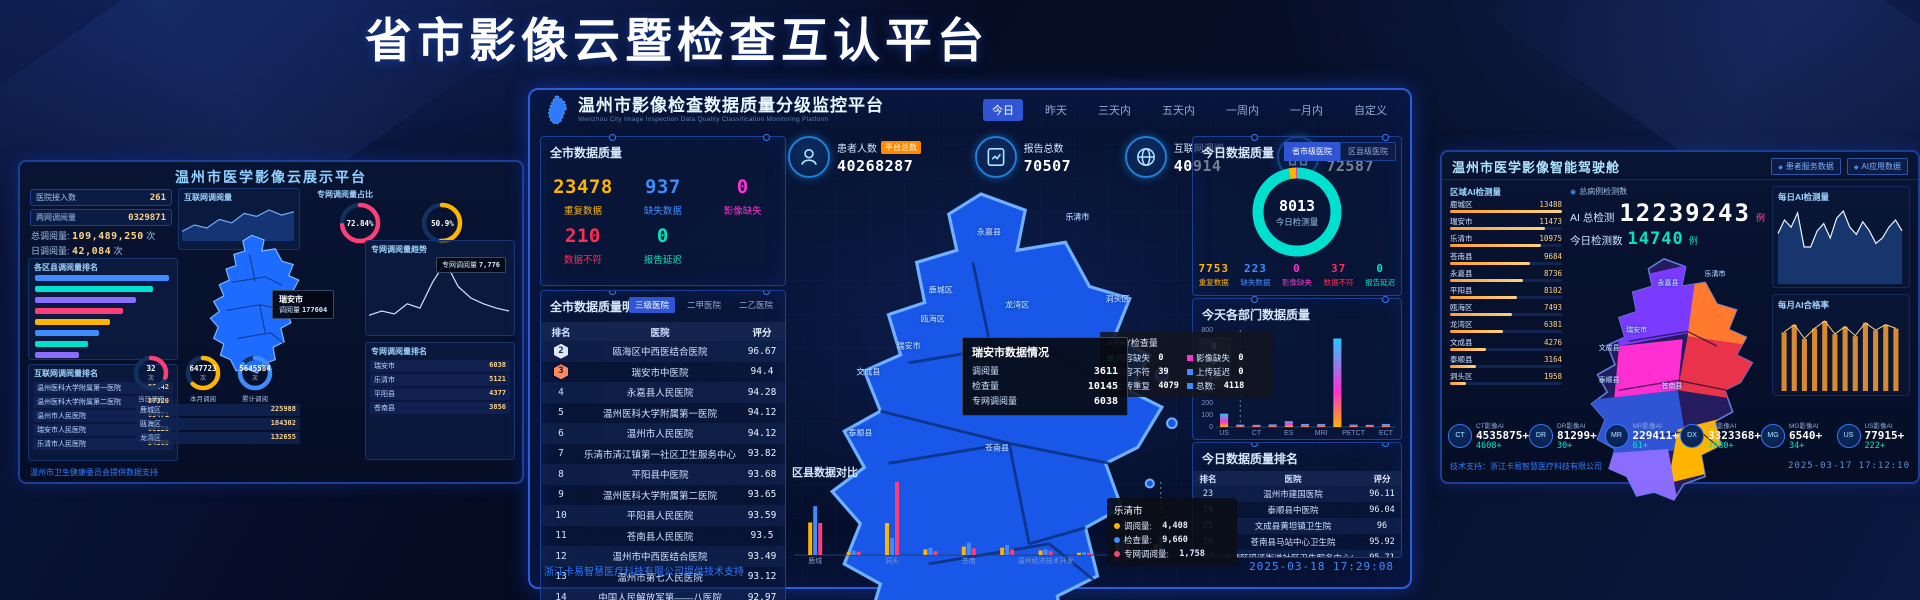 This screenshot has width=1920, height=600. I want to click on list-item: 苍南县 3856, so click(440, 408).